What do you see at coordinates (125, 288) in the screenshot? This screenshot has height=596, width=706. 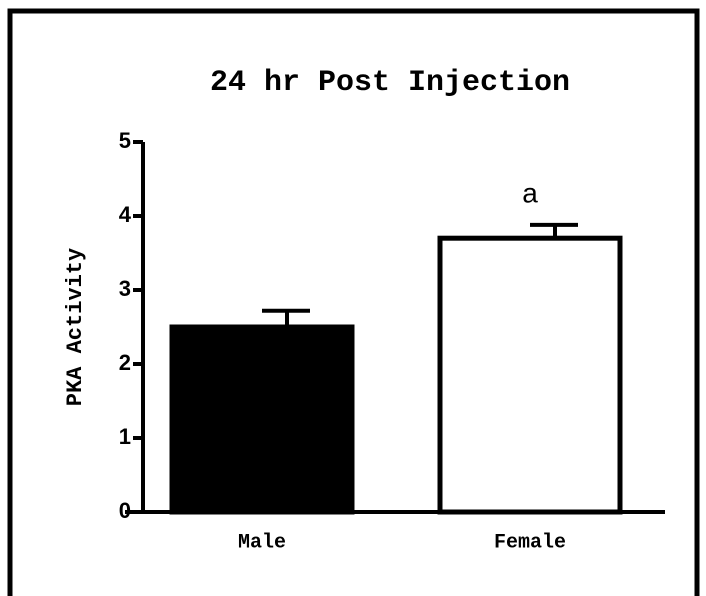 I see `y-tick-label: 3` at bounding box center [125, 288].